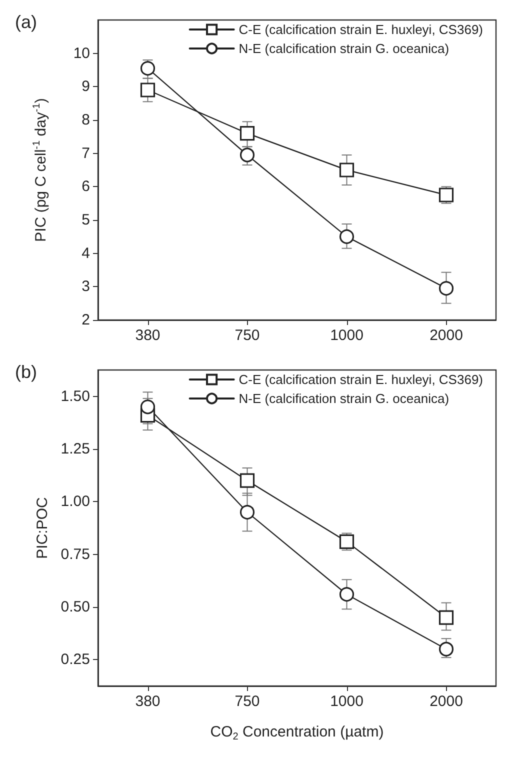 The width and height of the screenshot is (516, 761). Describe the element at coordinates (86, 320) in the screenshot. I see `y-tick-label: 2` at that location.